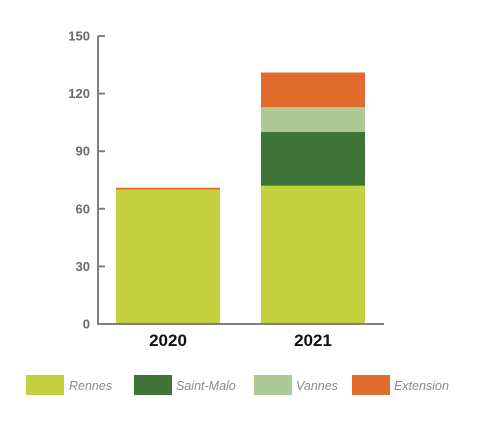  What do you see at coordinates (79, 93) in the screenshot?
I see `y-tick-label: 120` at bounding box center [79, 93].